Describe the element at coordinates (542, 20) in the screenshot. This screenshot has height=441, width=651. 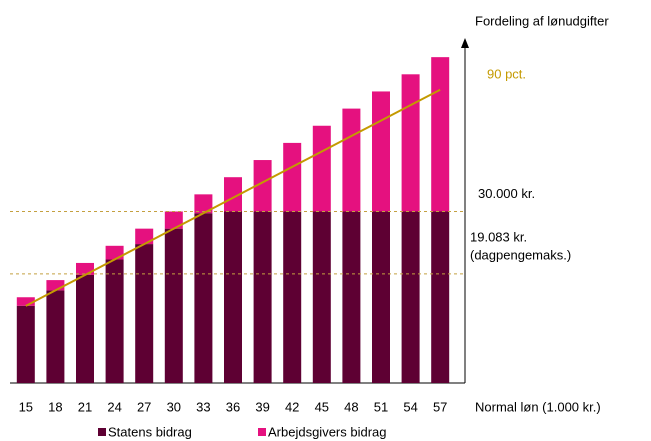
I see `y-axis-label: Fordeling af lønudgifter` at that location.